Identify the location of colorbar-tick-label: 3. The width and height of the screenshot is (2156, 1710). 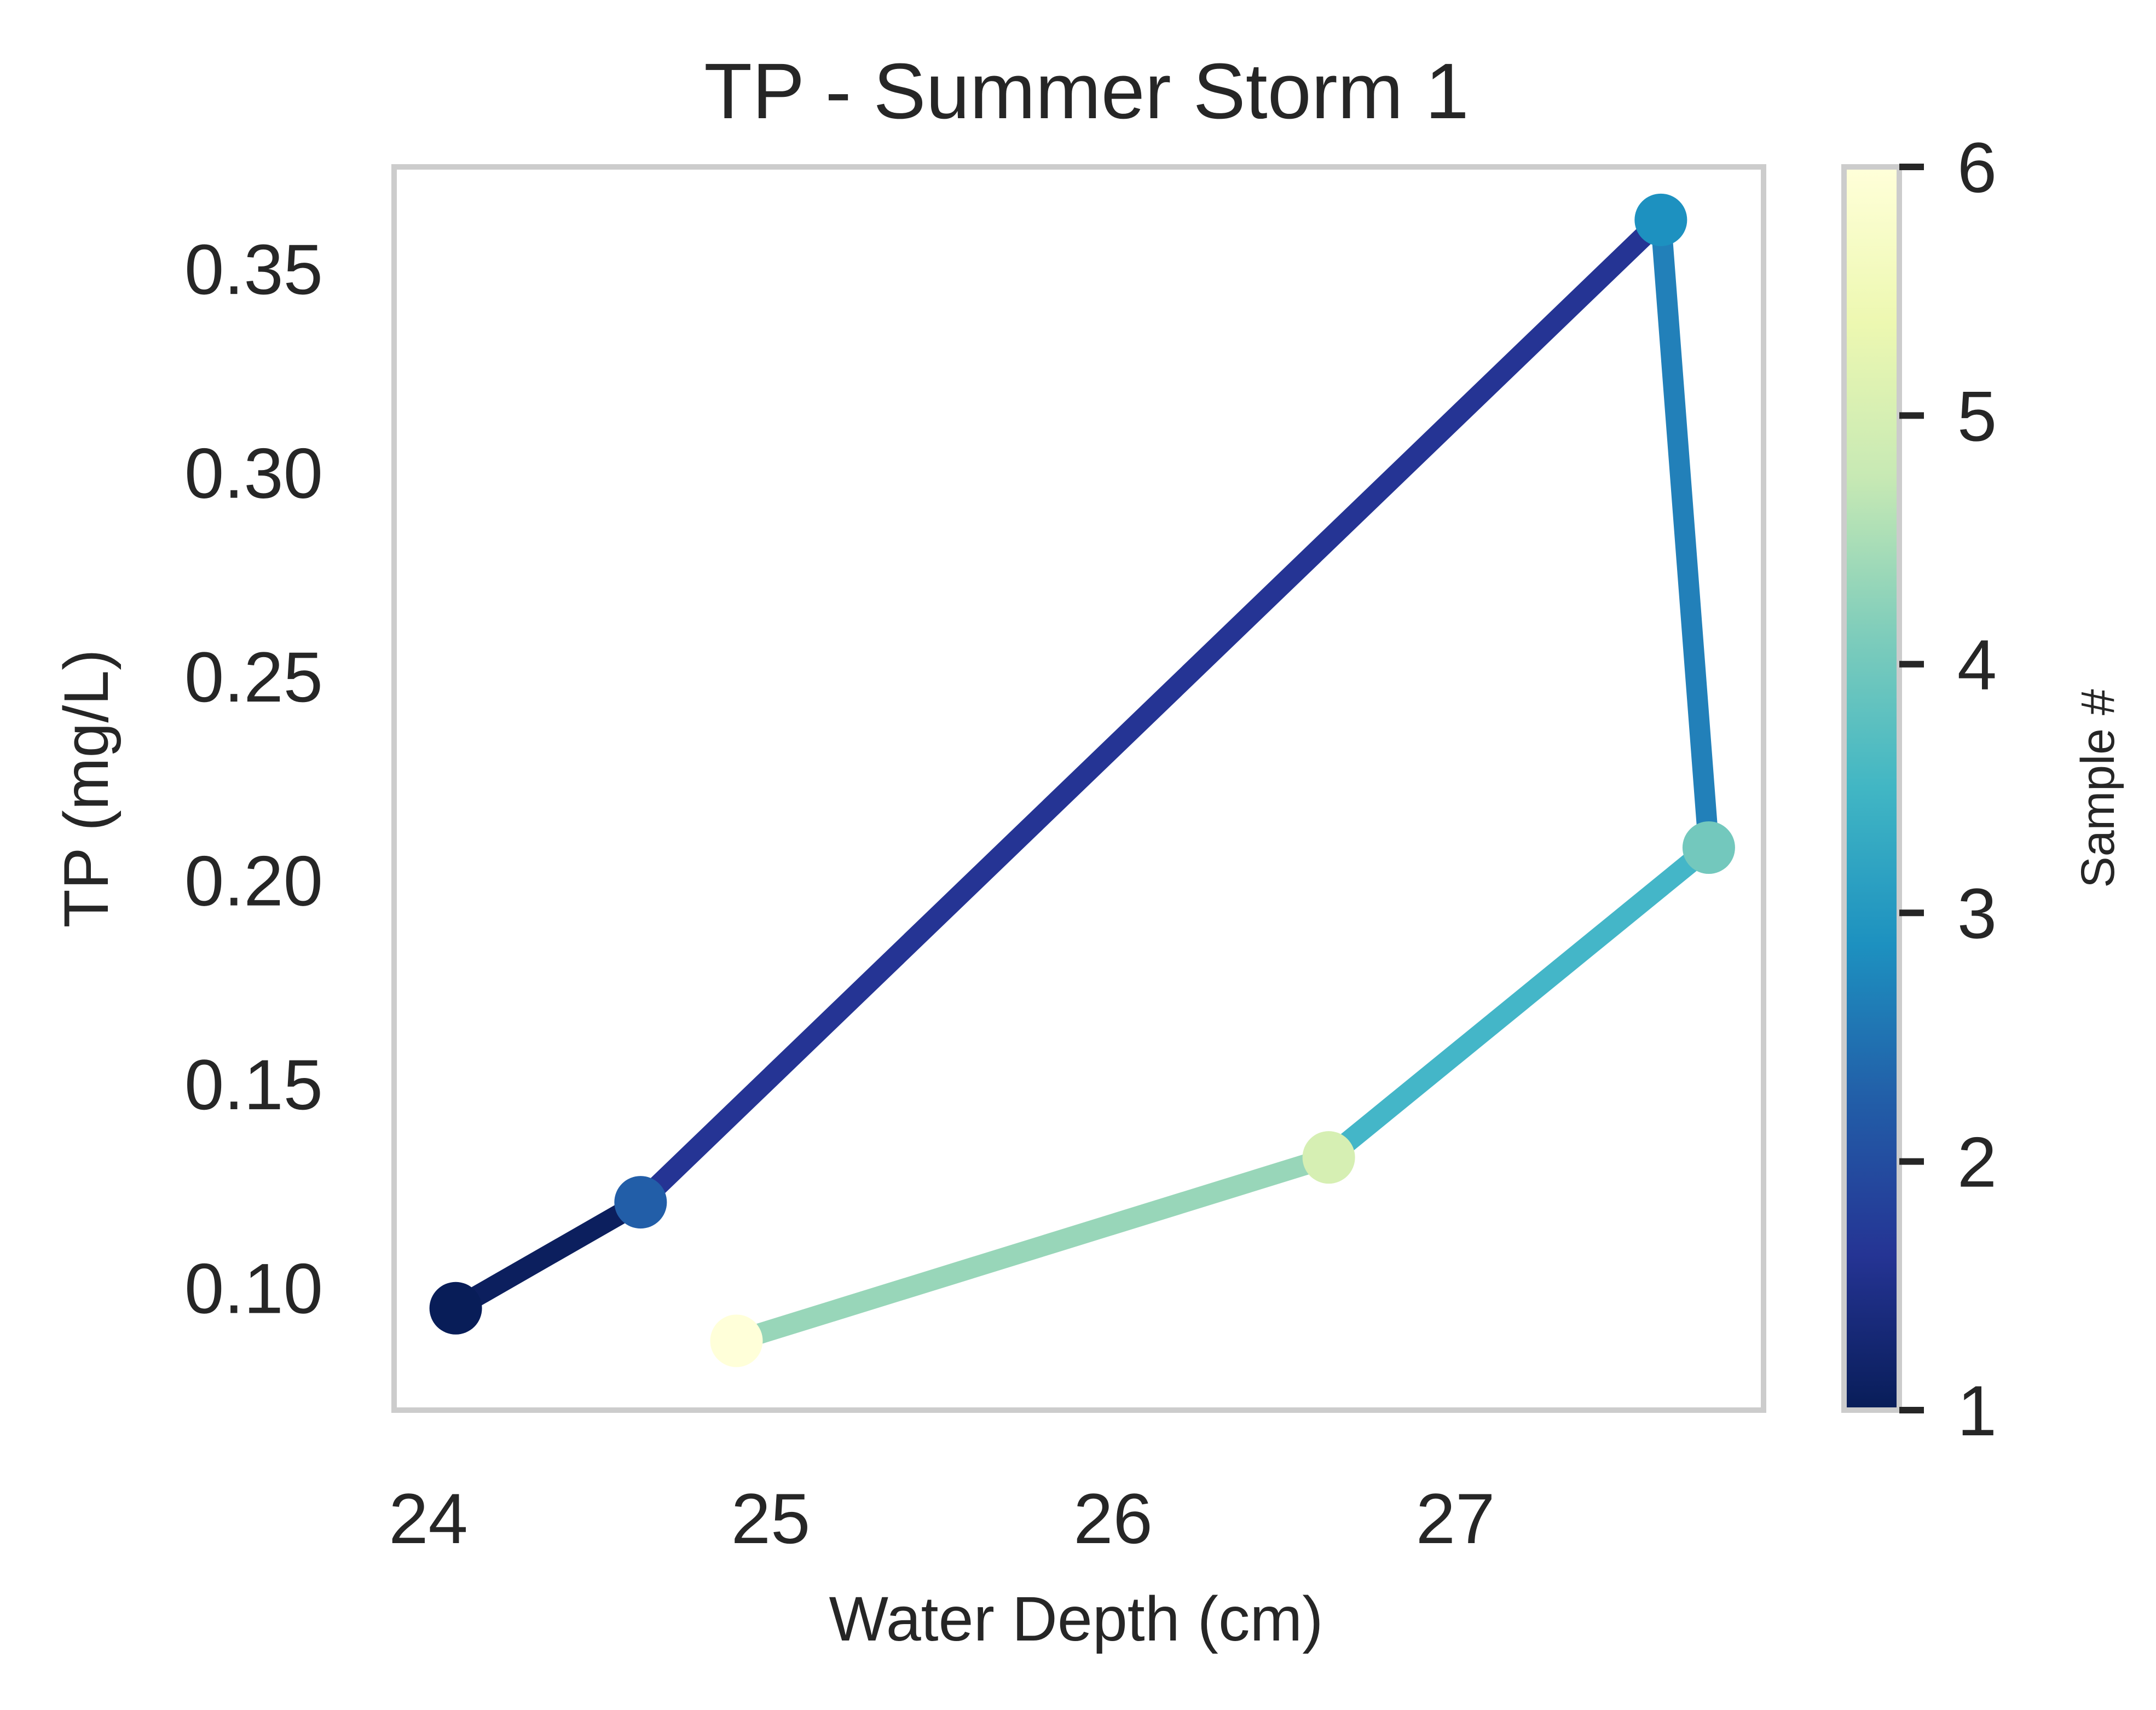
(1977, 913).